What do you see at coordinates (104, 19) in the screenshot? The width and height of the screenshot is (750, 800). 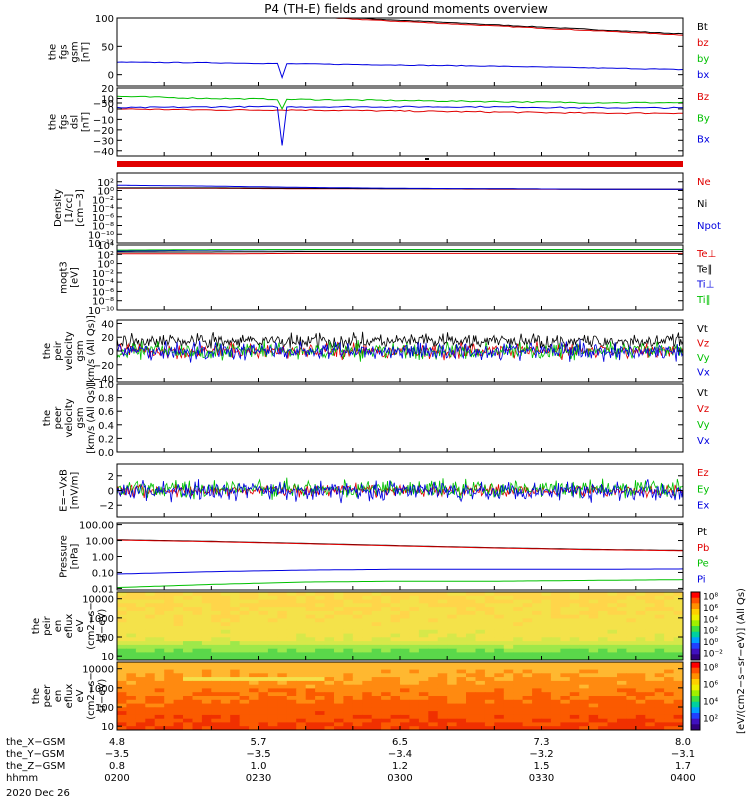 I see `y-tick-label: 100` at bounding box center [104, 19].